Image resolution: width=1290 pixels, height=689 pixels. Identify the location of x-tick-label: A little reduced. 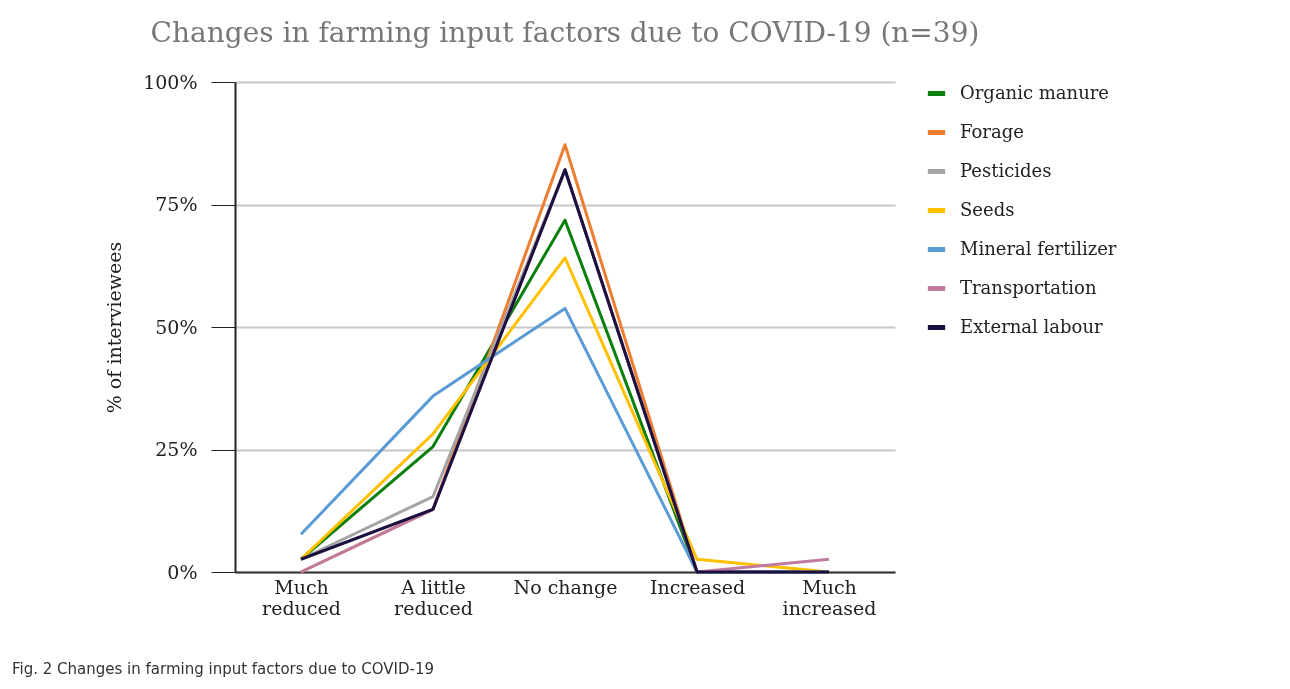
(433, 597).